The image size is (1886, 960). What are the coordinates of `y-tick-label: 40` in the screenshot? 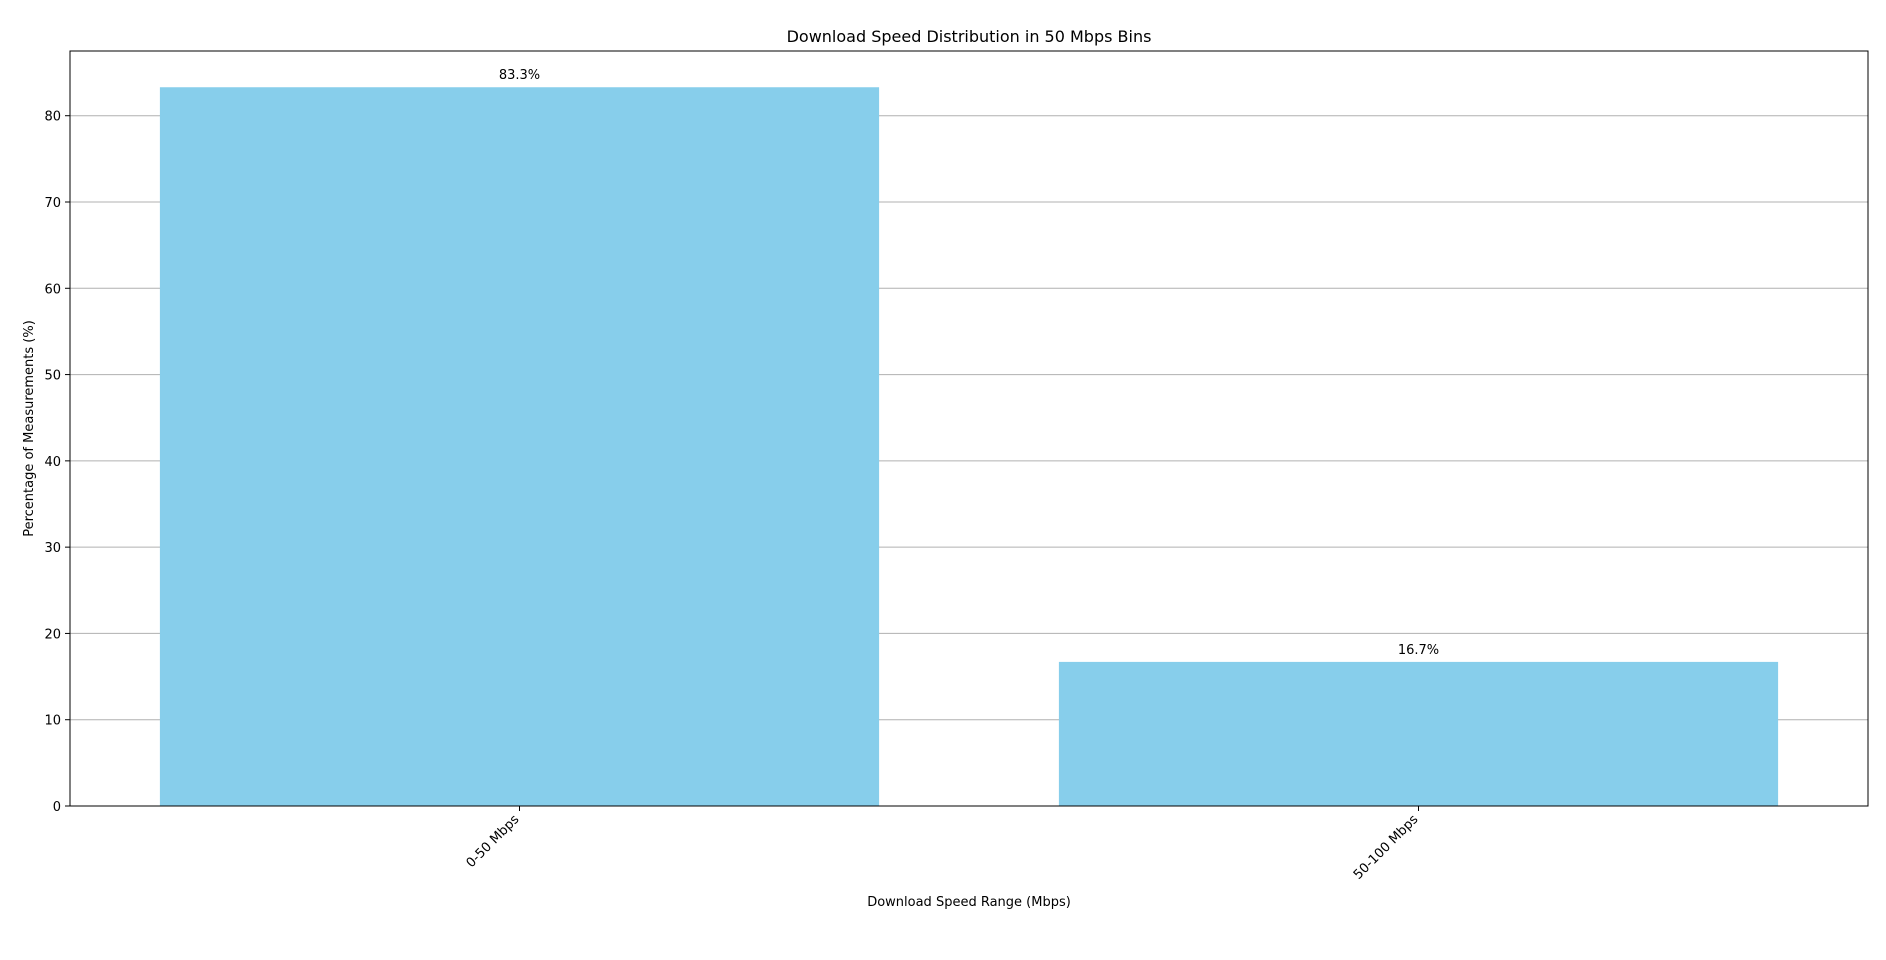 It's located at (52, 462).